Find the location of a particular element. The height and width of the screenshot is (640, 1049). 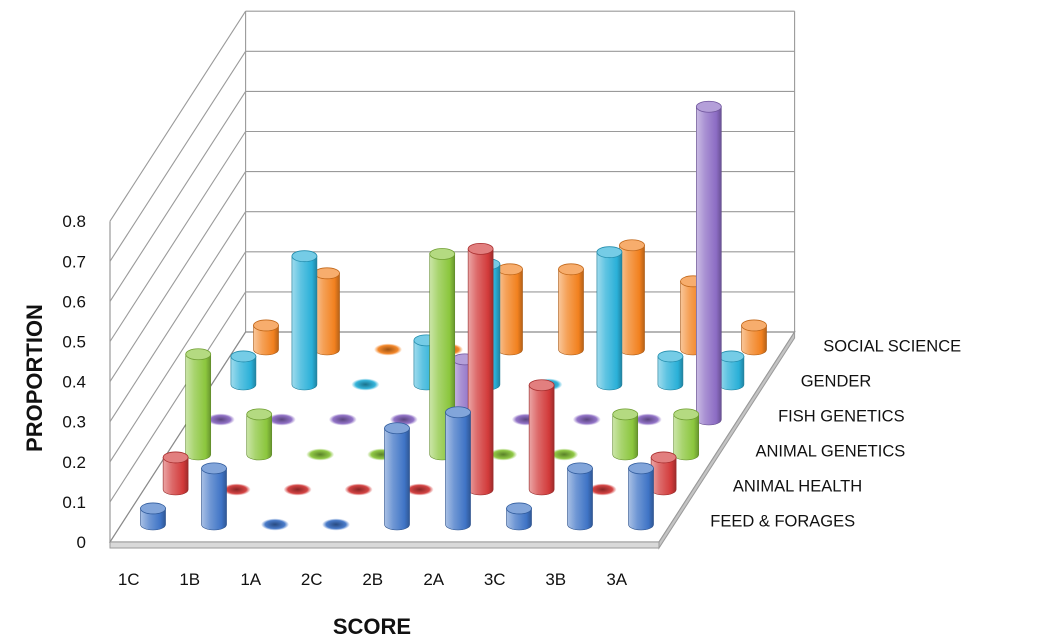

x-axis-tick-labels: 1C 1B 1A 2C 2B 2A 3C 3B 3A is located at coordinates (373, 579).